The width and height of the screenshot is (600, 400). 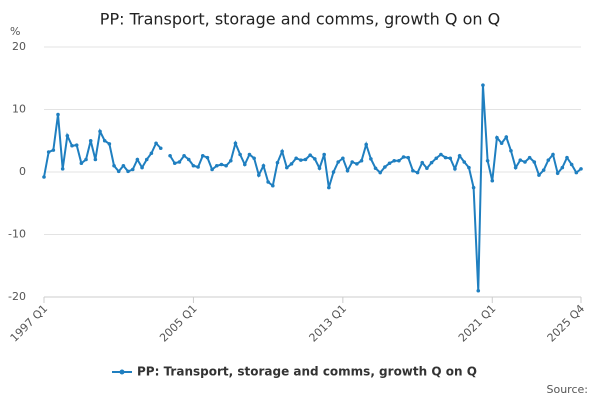 What do you see at coordinates (19, 109) in the screenshot?
I see `y-tick-label: 10` at bounding box center [19, 109].